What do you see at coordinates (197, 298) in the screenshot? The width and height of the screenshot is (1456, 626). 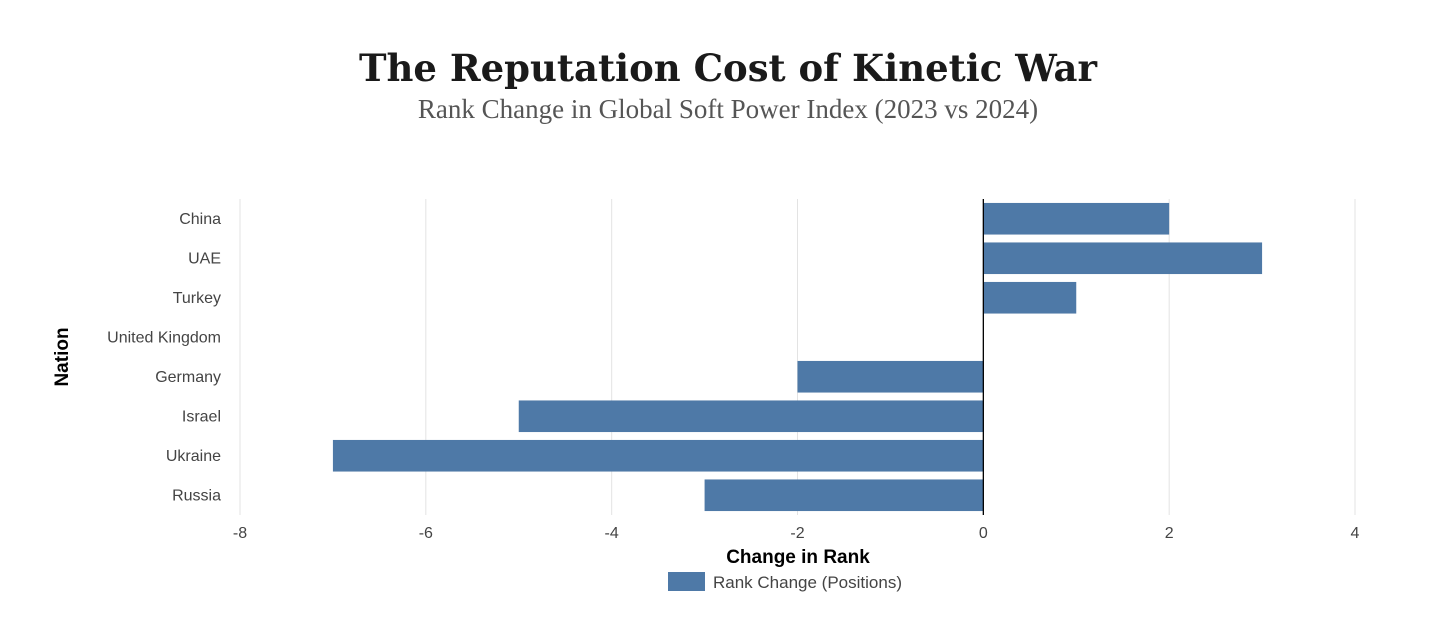 I see `y-tick-label: Turkey` at bounding box center [197, 298].